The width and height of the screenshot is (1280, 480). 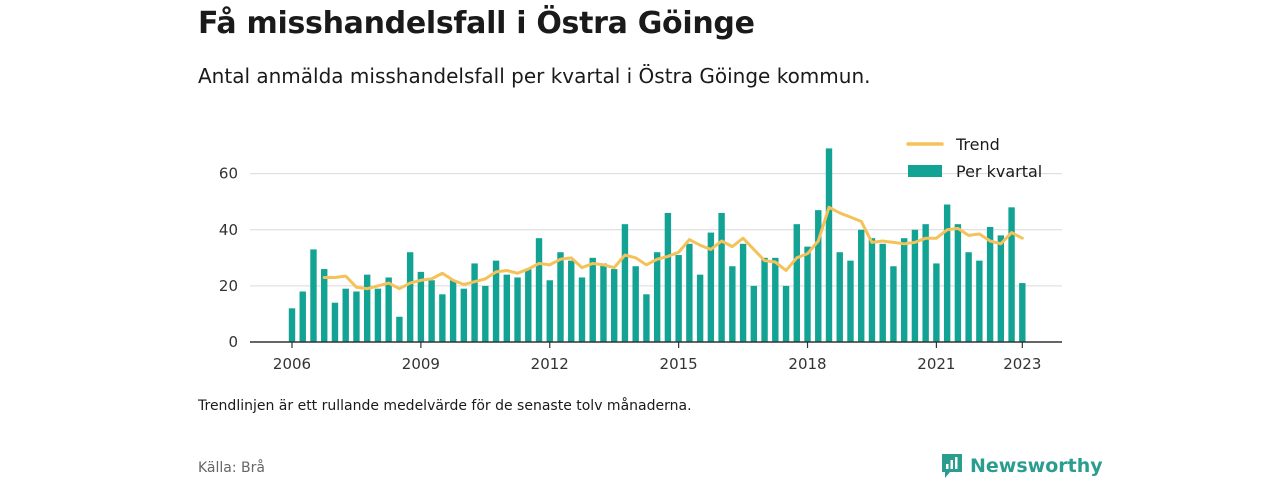 I want to click on newsworthy-logo-text: Newsworthy, so click(x=1036, y=466).